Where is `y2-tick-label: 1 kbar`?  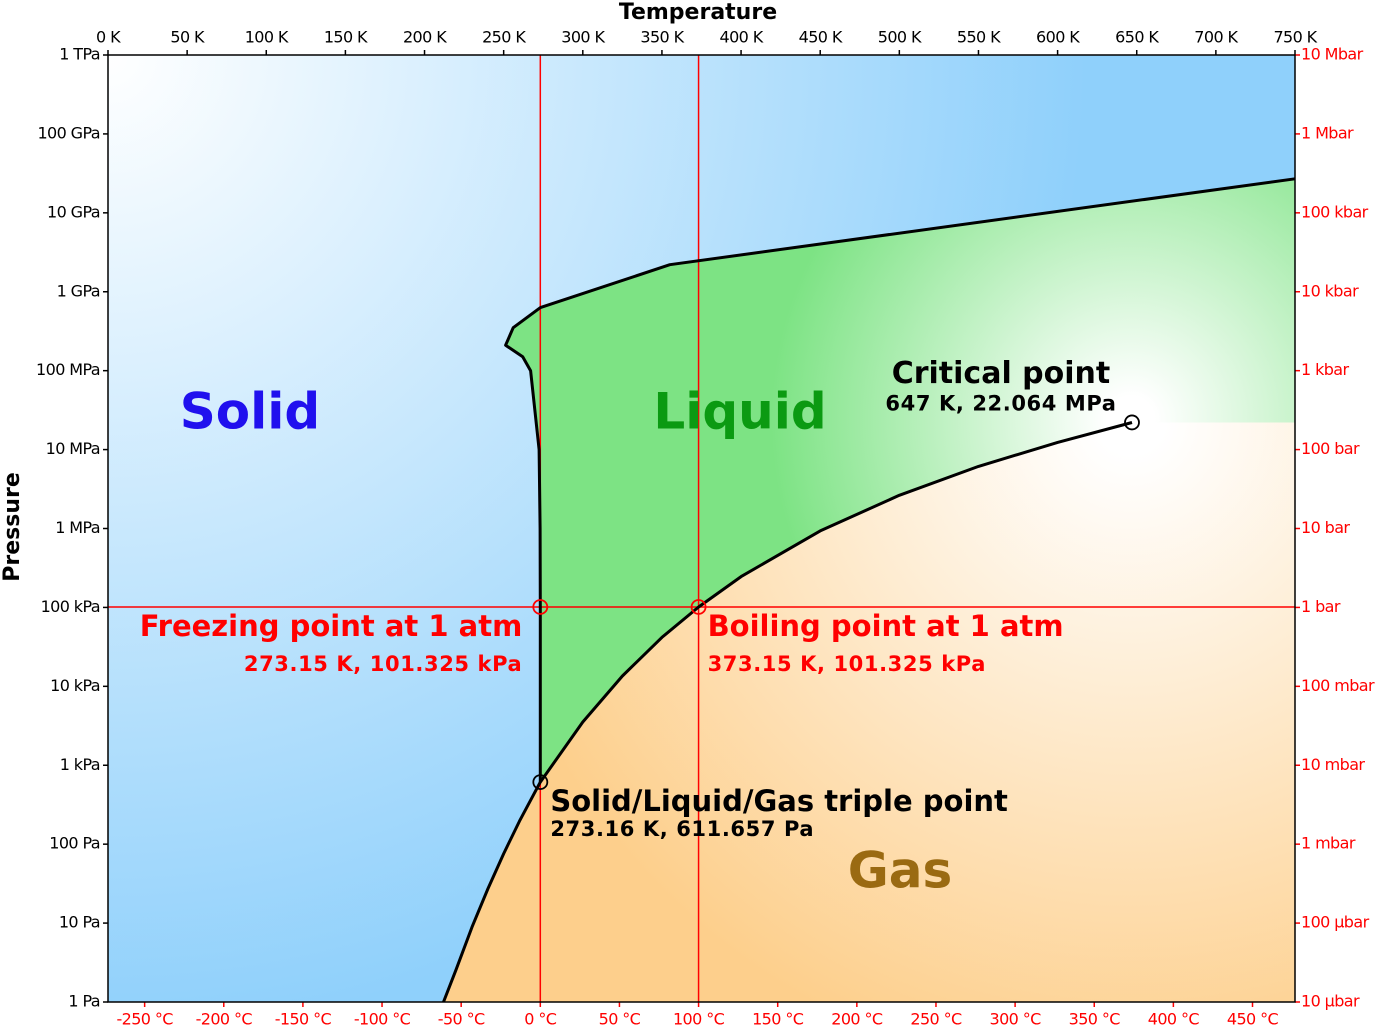
y2-tick-label: 1 kbar is located at coordinates (1325, 369).